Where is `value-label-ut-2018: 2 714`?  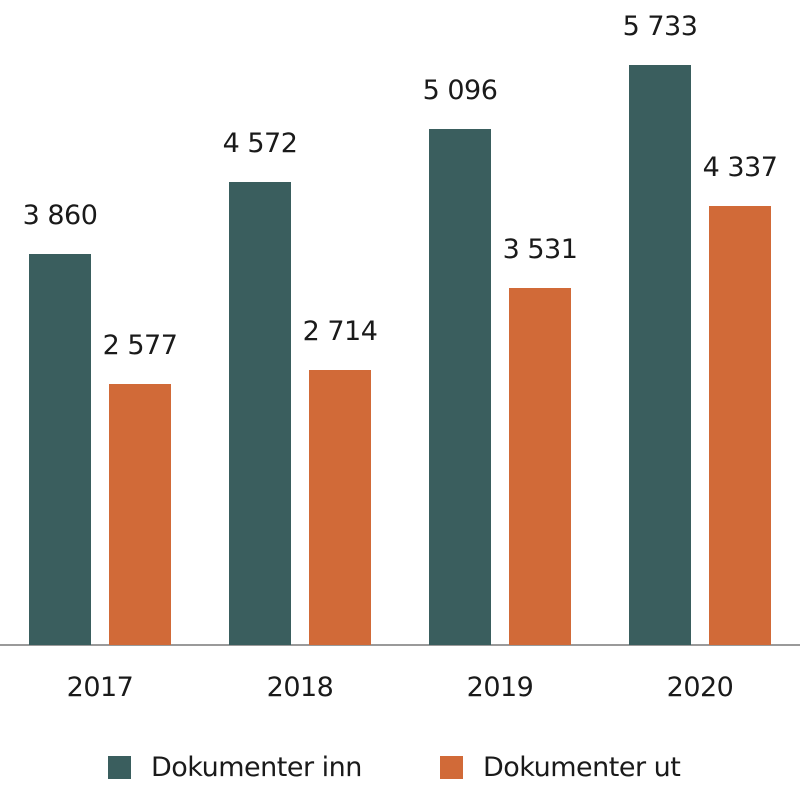
value-label-ut-2018: 2 714 is located at coordinates (340, 331).